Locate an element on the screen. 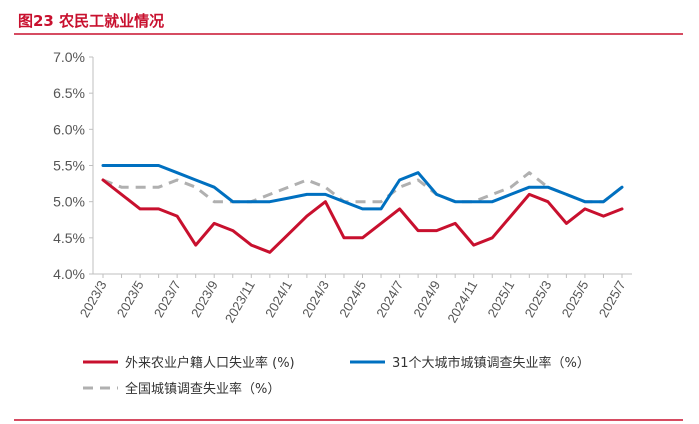  x-tick-label: 2023/3 is located at coordinates (93, 299).